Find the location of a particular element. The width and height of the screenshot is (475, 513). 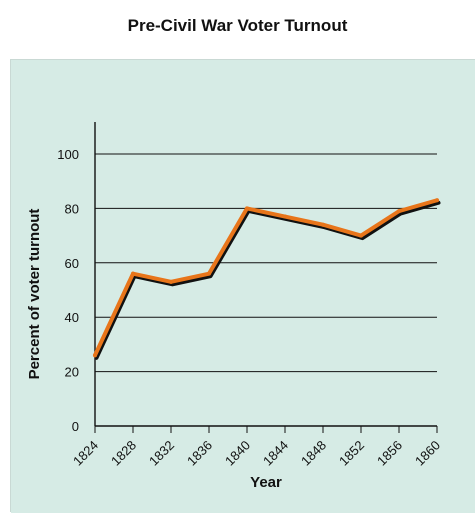

y-tick-label: 0 is located at coordinates (75, 426).